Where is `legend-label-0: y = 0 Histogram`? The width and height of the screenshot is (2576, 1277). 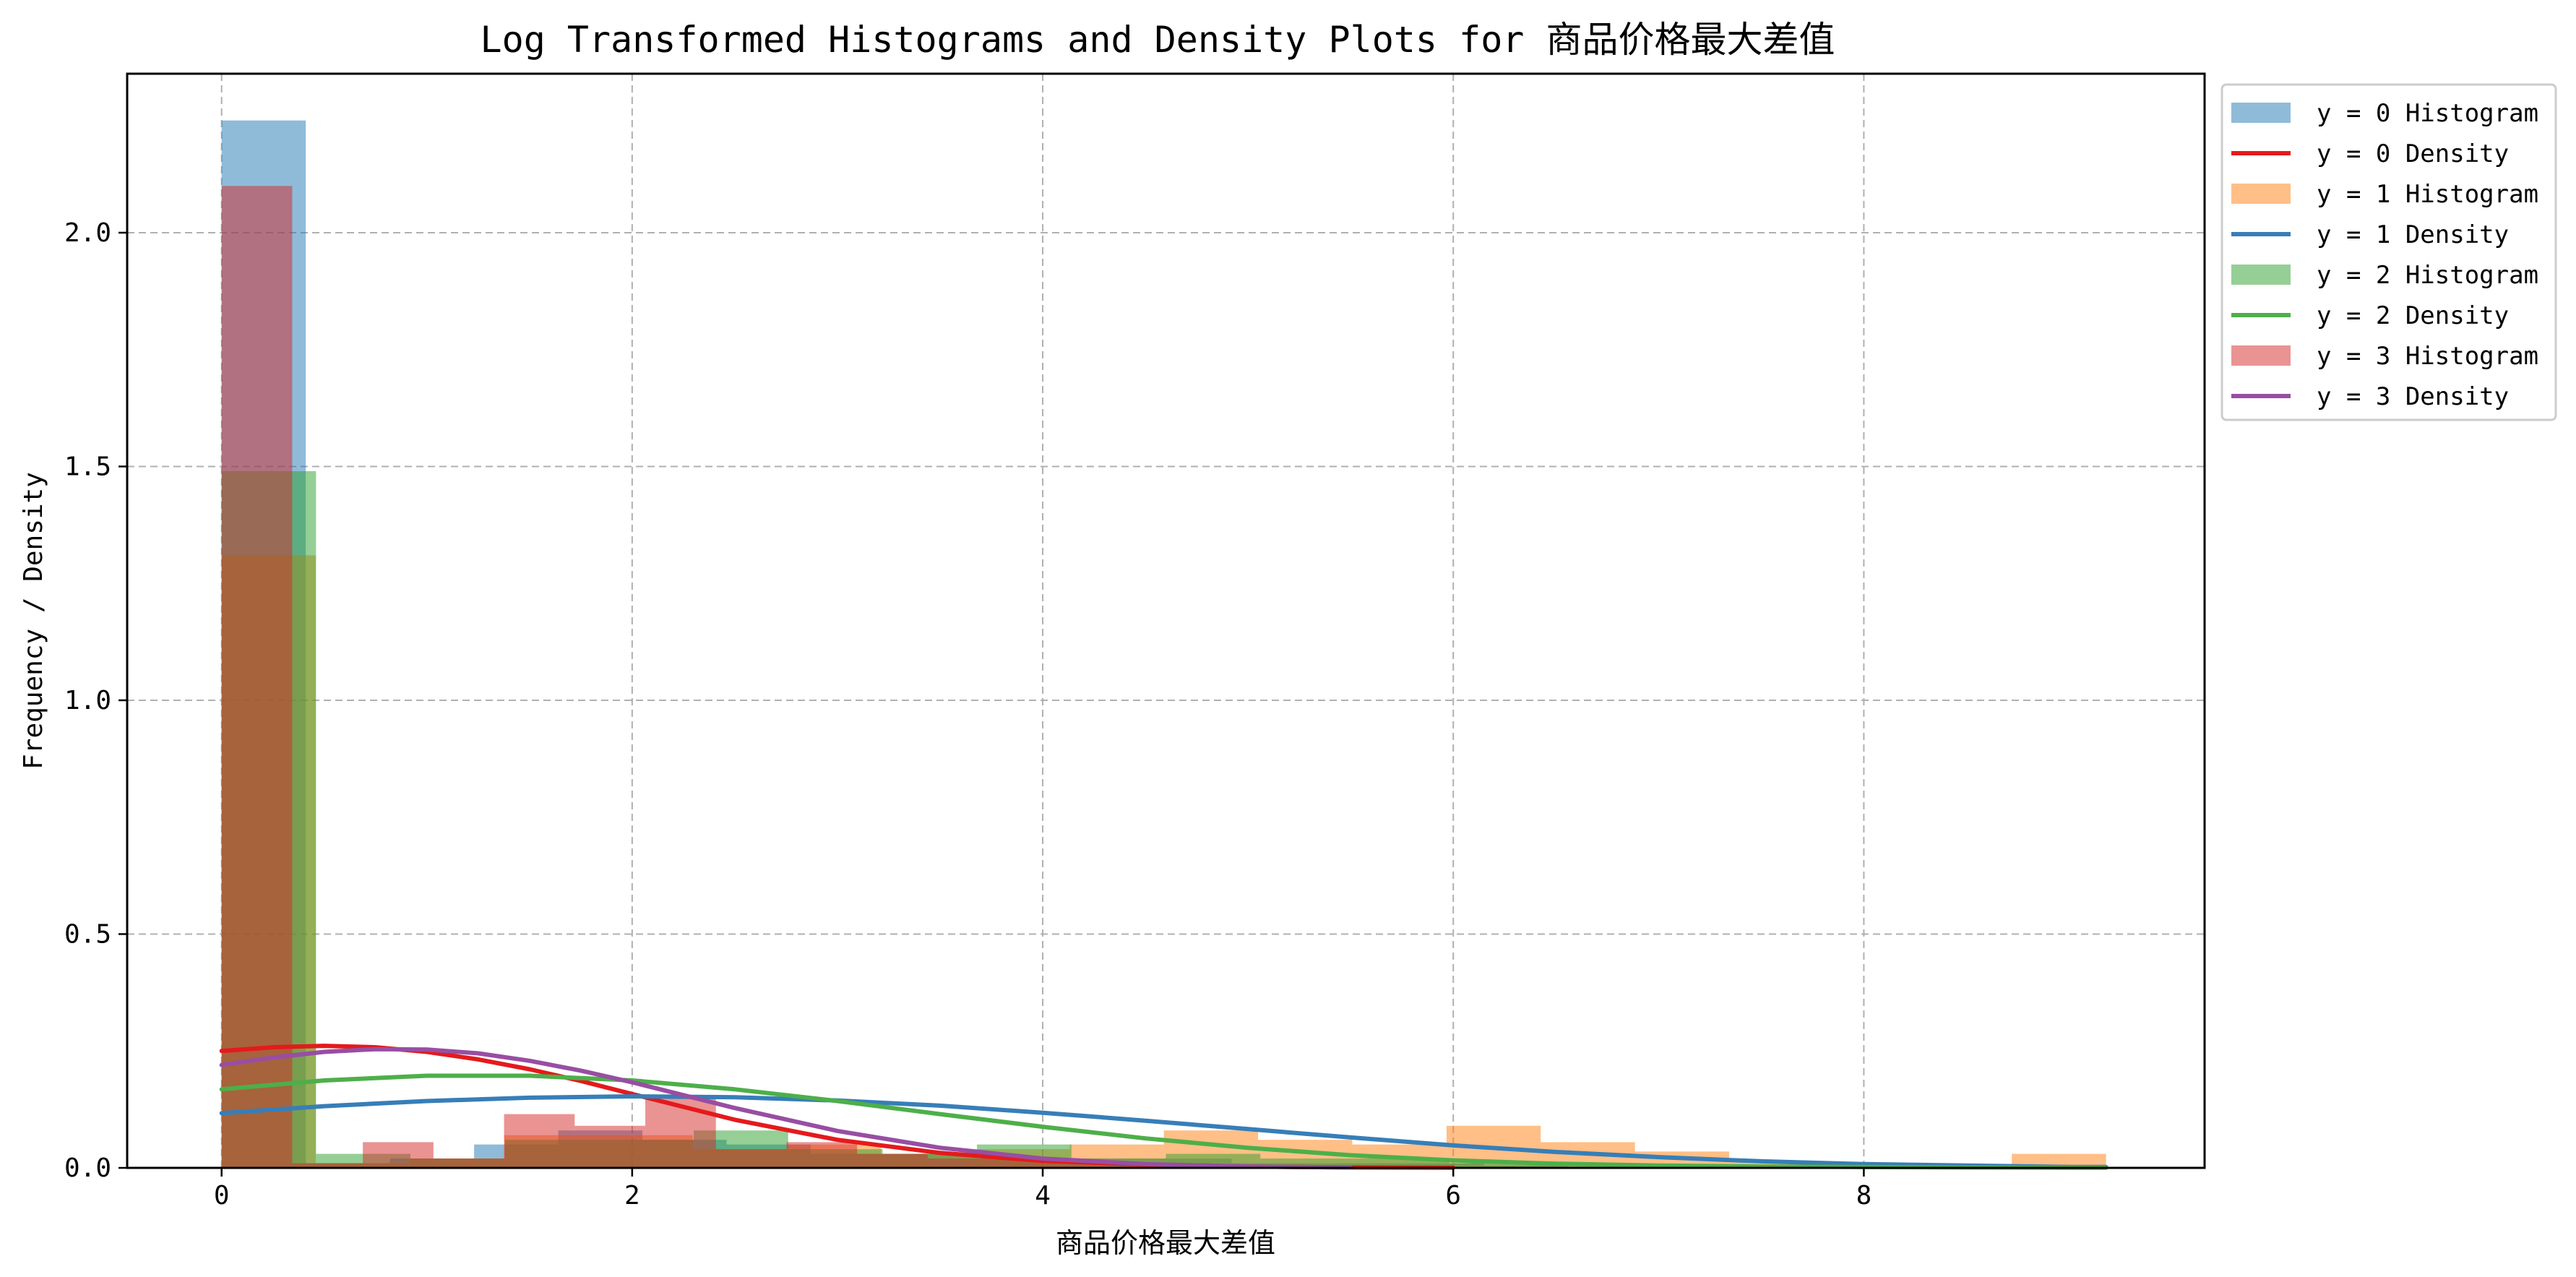
legend-label-0: y = 0 Histogram is located at coordinates (2427, 114).